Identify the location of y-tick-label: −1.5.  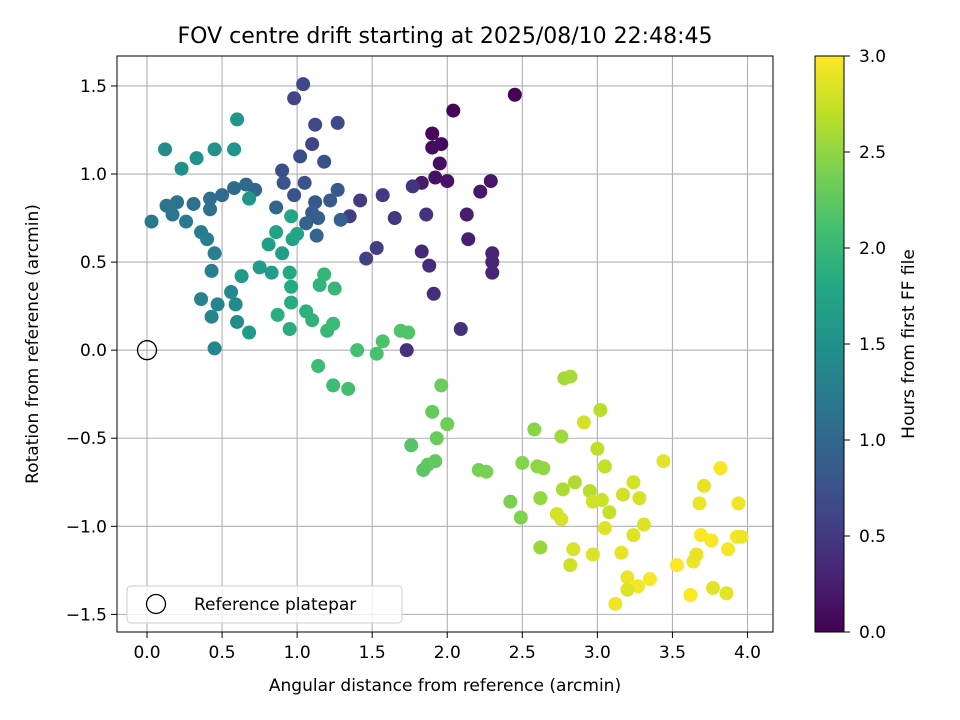
(86, 615).